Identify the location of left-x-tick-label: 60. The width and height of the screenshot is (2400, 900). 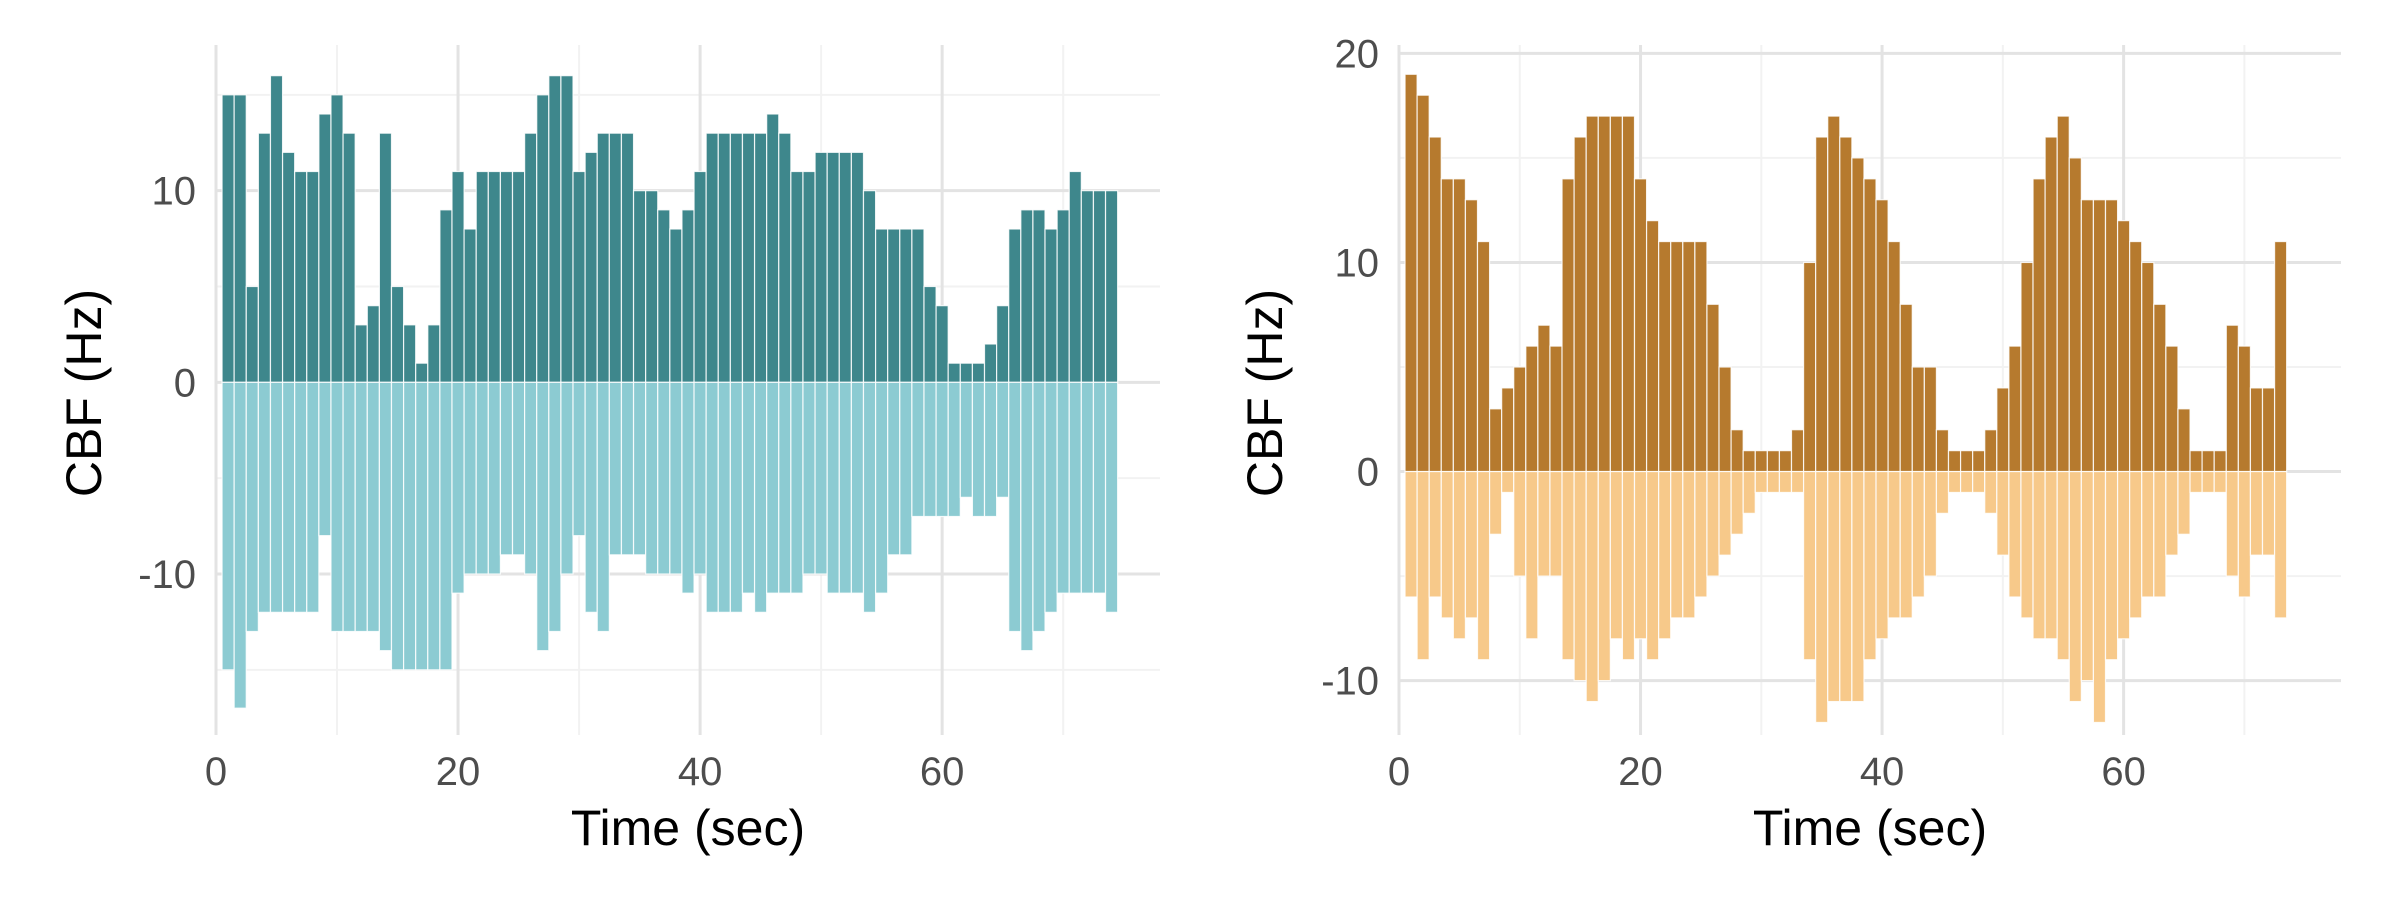
(942, 772).